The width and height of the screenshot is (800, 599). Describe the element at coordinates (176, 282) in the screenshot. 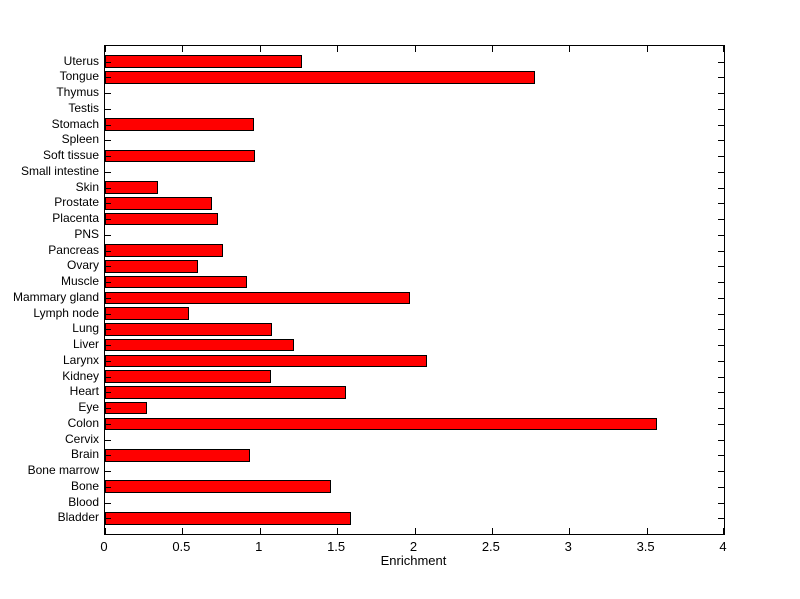

I see `bar-muscle` at that location.